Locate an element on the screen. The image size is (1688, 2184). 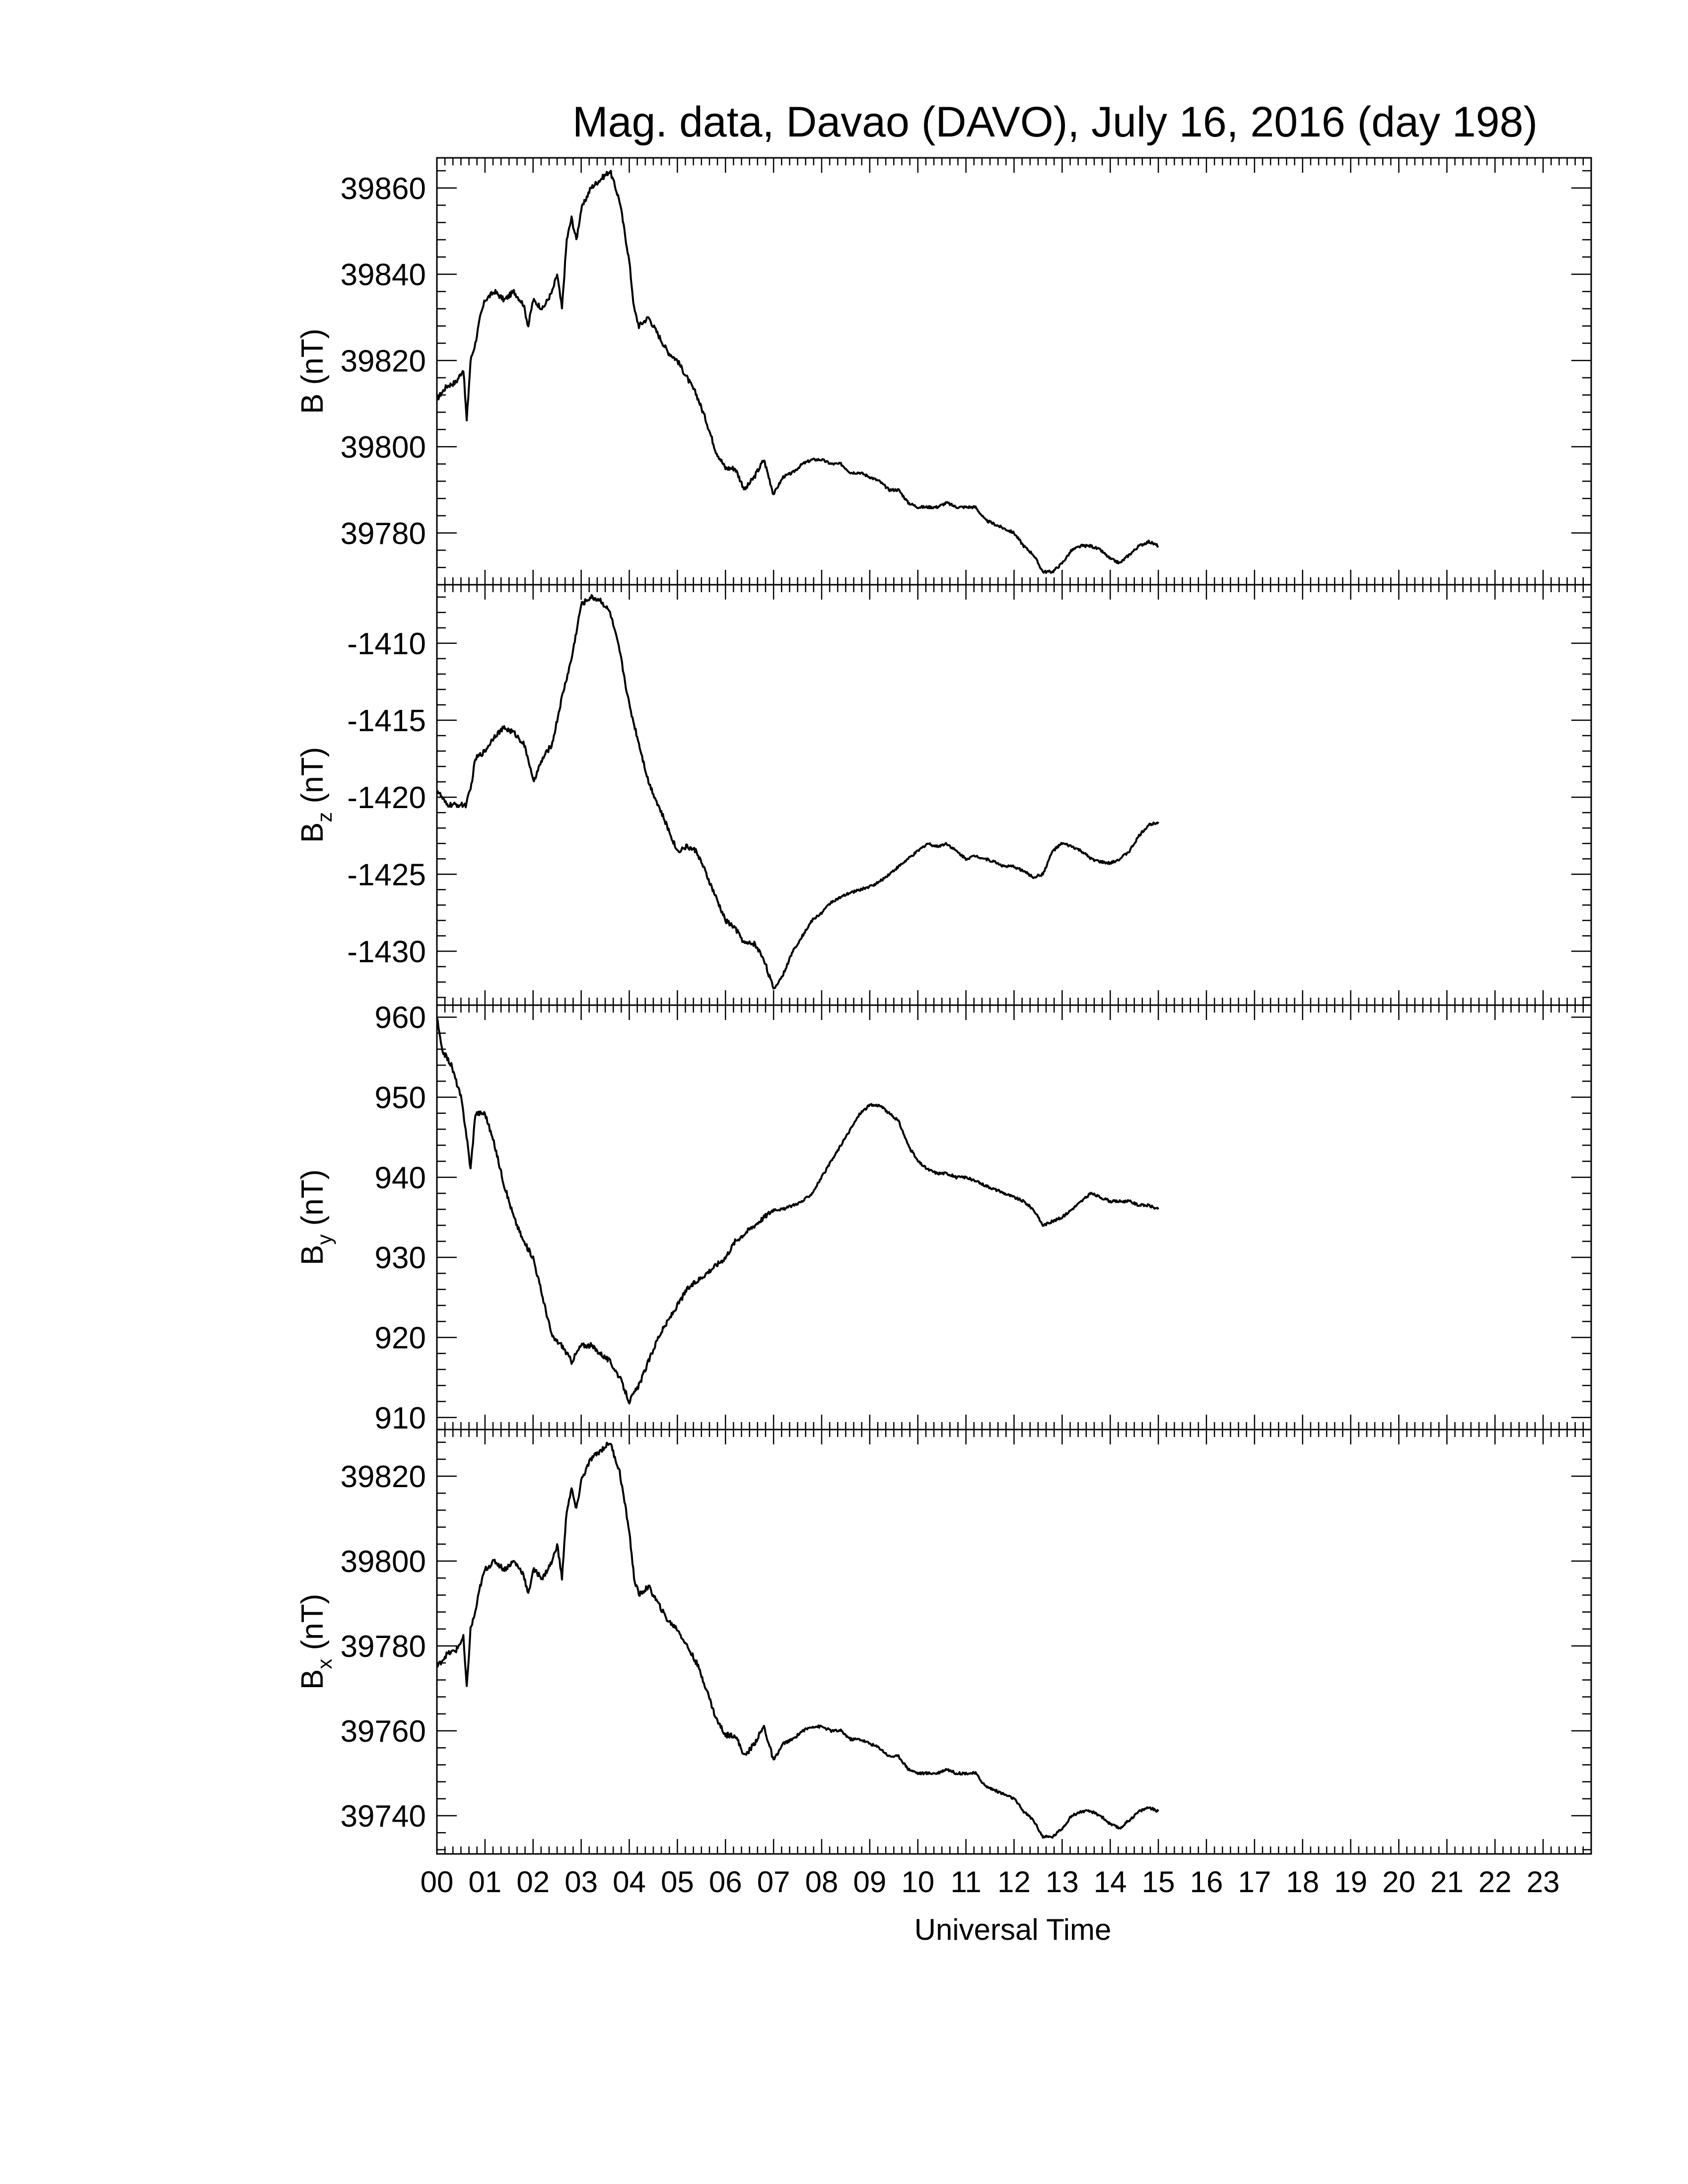
x-tick-label: 05 is located at coordinates (677, 1882).